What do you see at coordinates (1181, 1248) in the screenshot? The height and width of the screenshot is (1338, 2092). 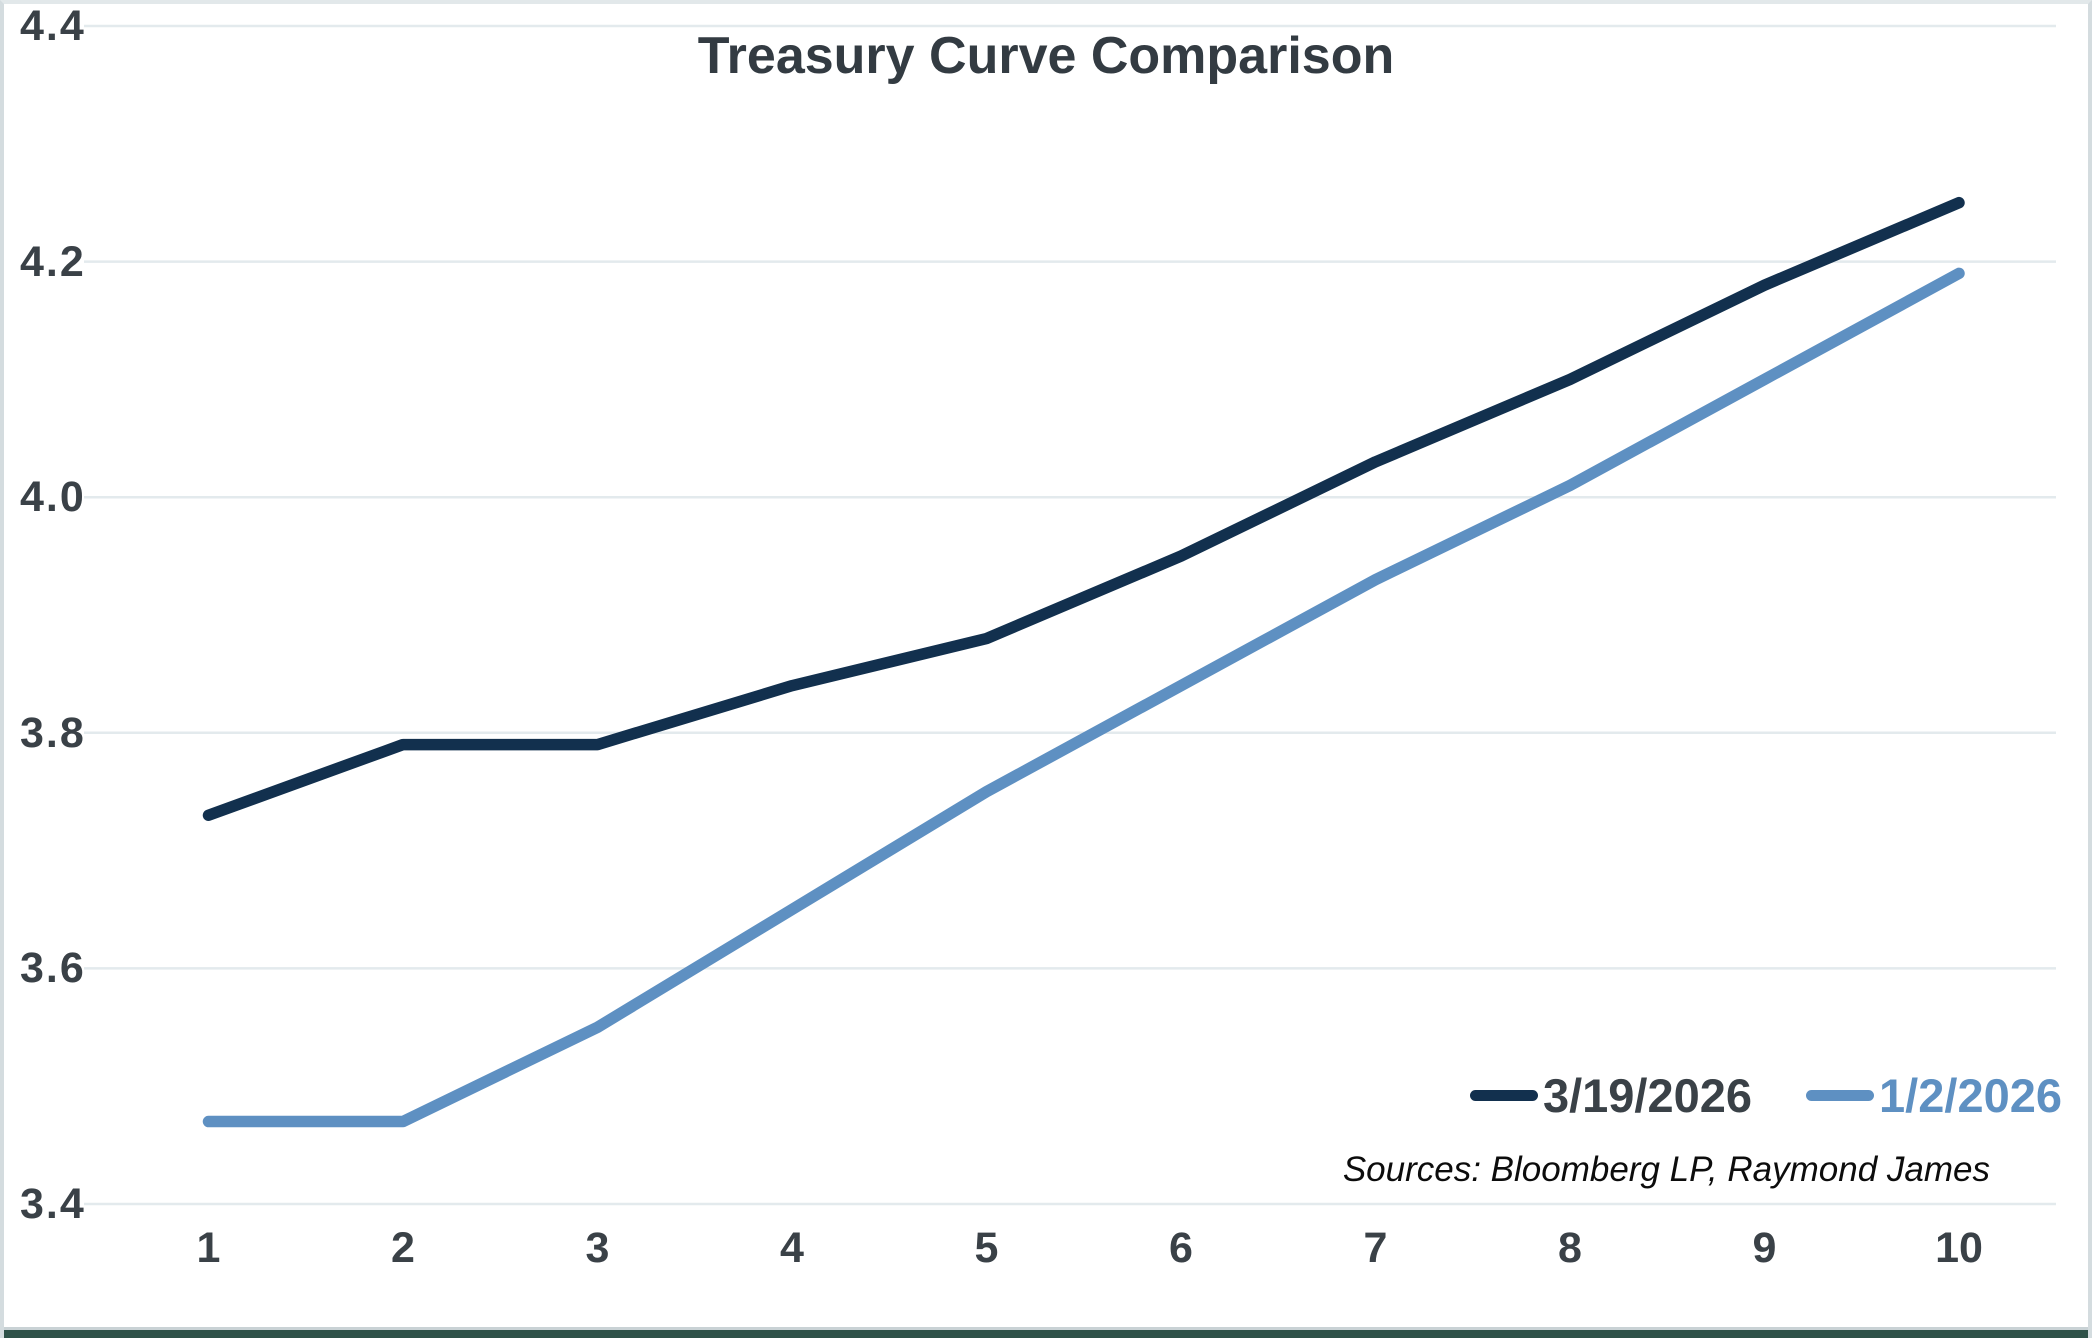 I see `x-tick-label: 6` at bounding box center [1181, 1248].